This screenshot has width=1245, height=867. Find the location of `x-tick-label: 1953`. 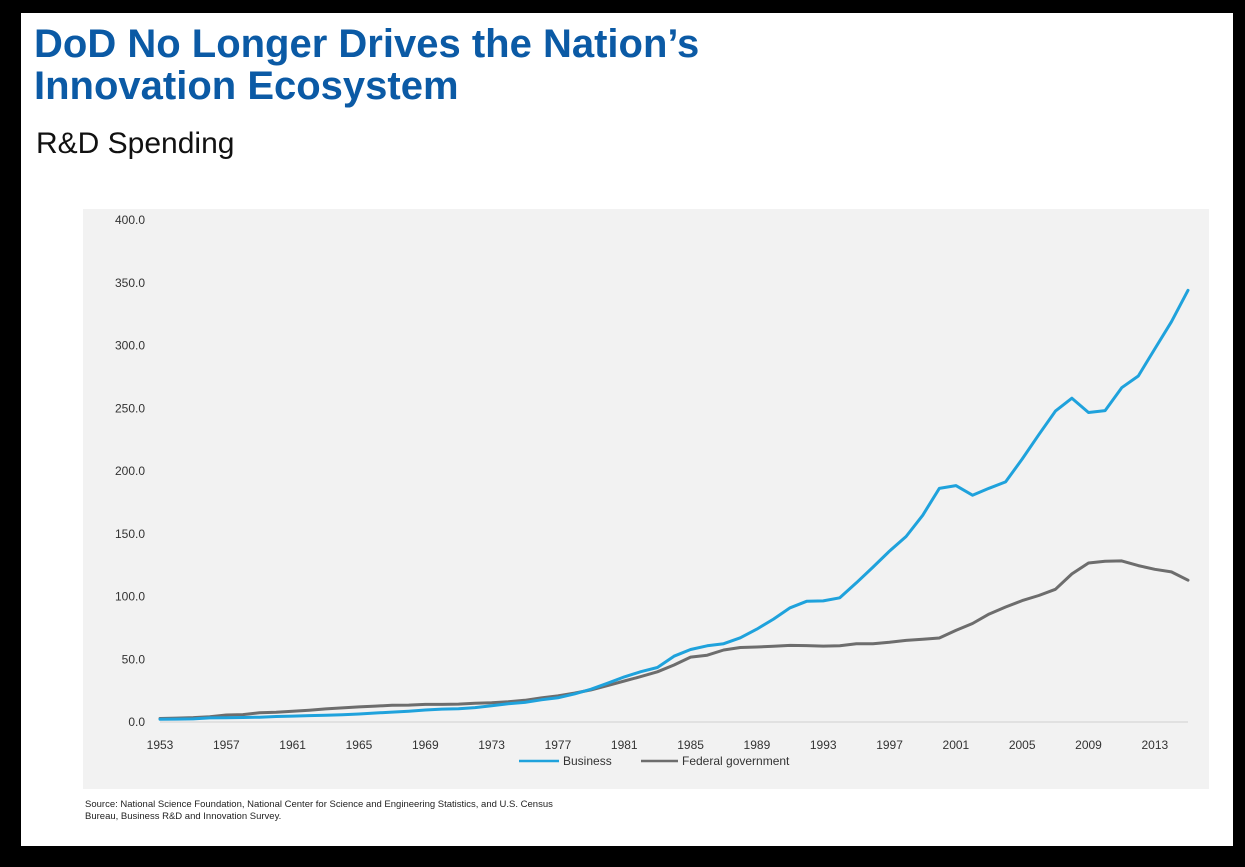

x-tick-label: 1953 is located at coordinates (160, 745).